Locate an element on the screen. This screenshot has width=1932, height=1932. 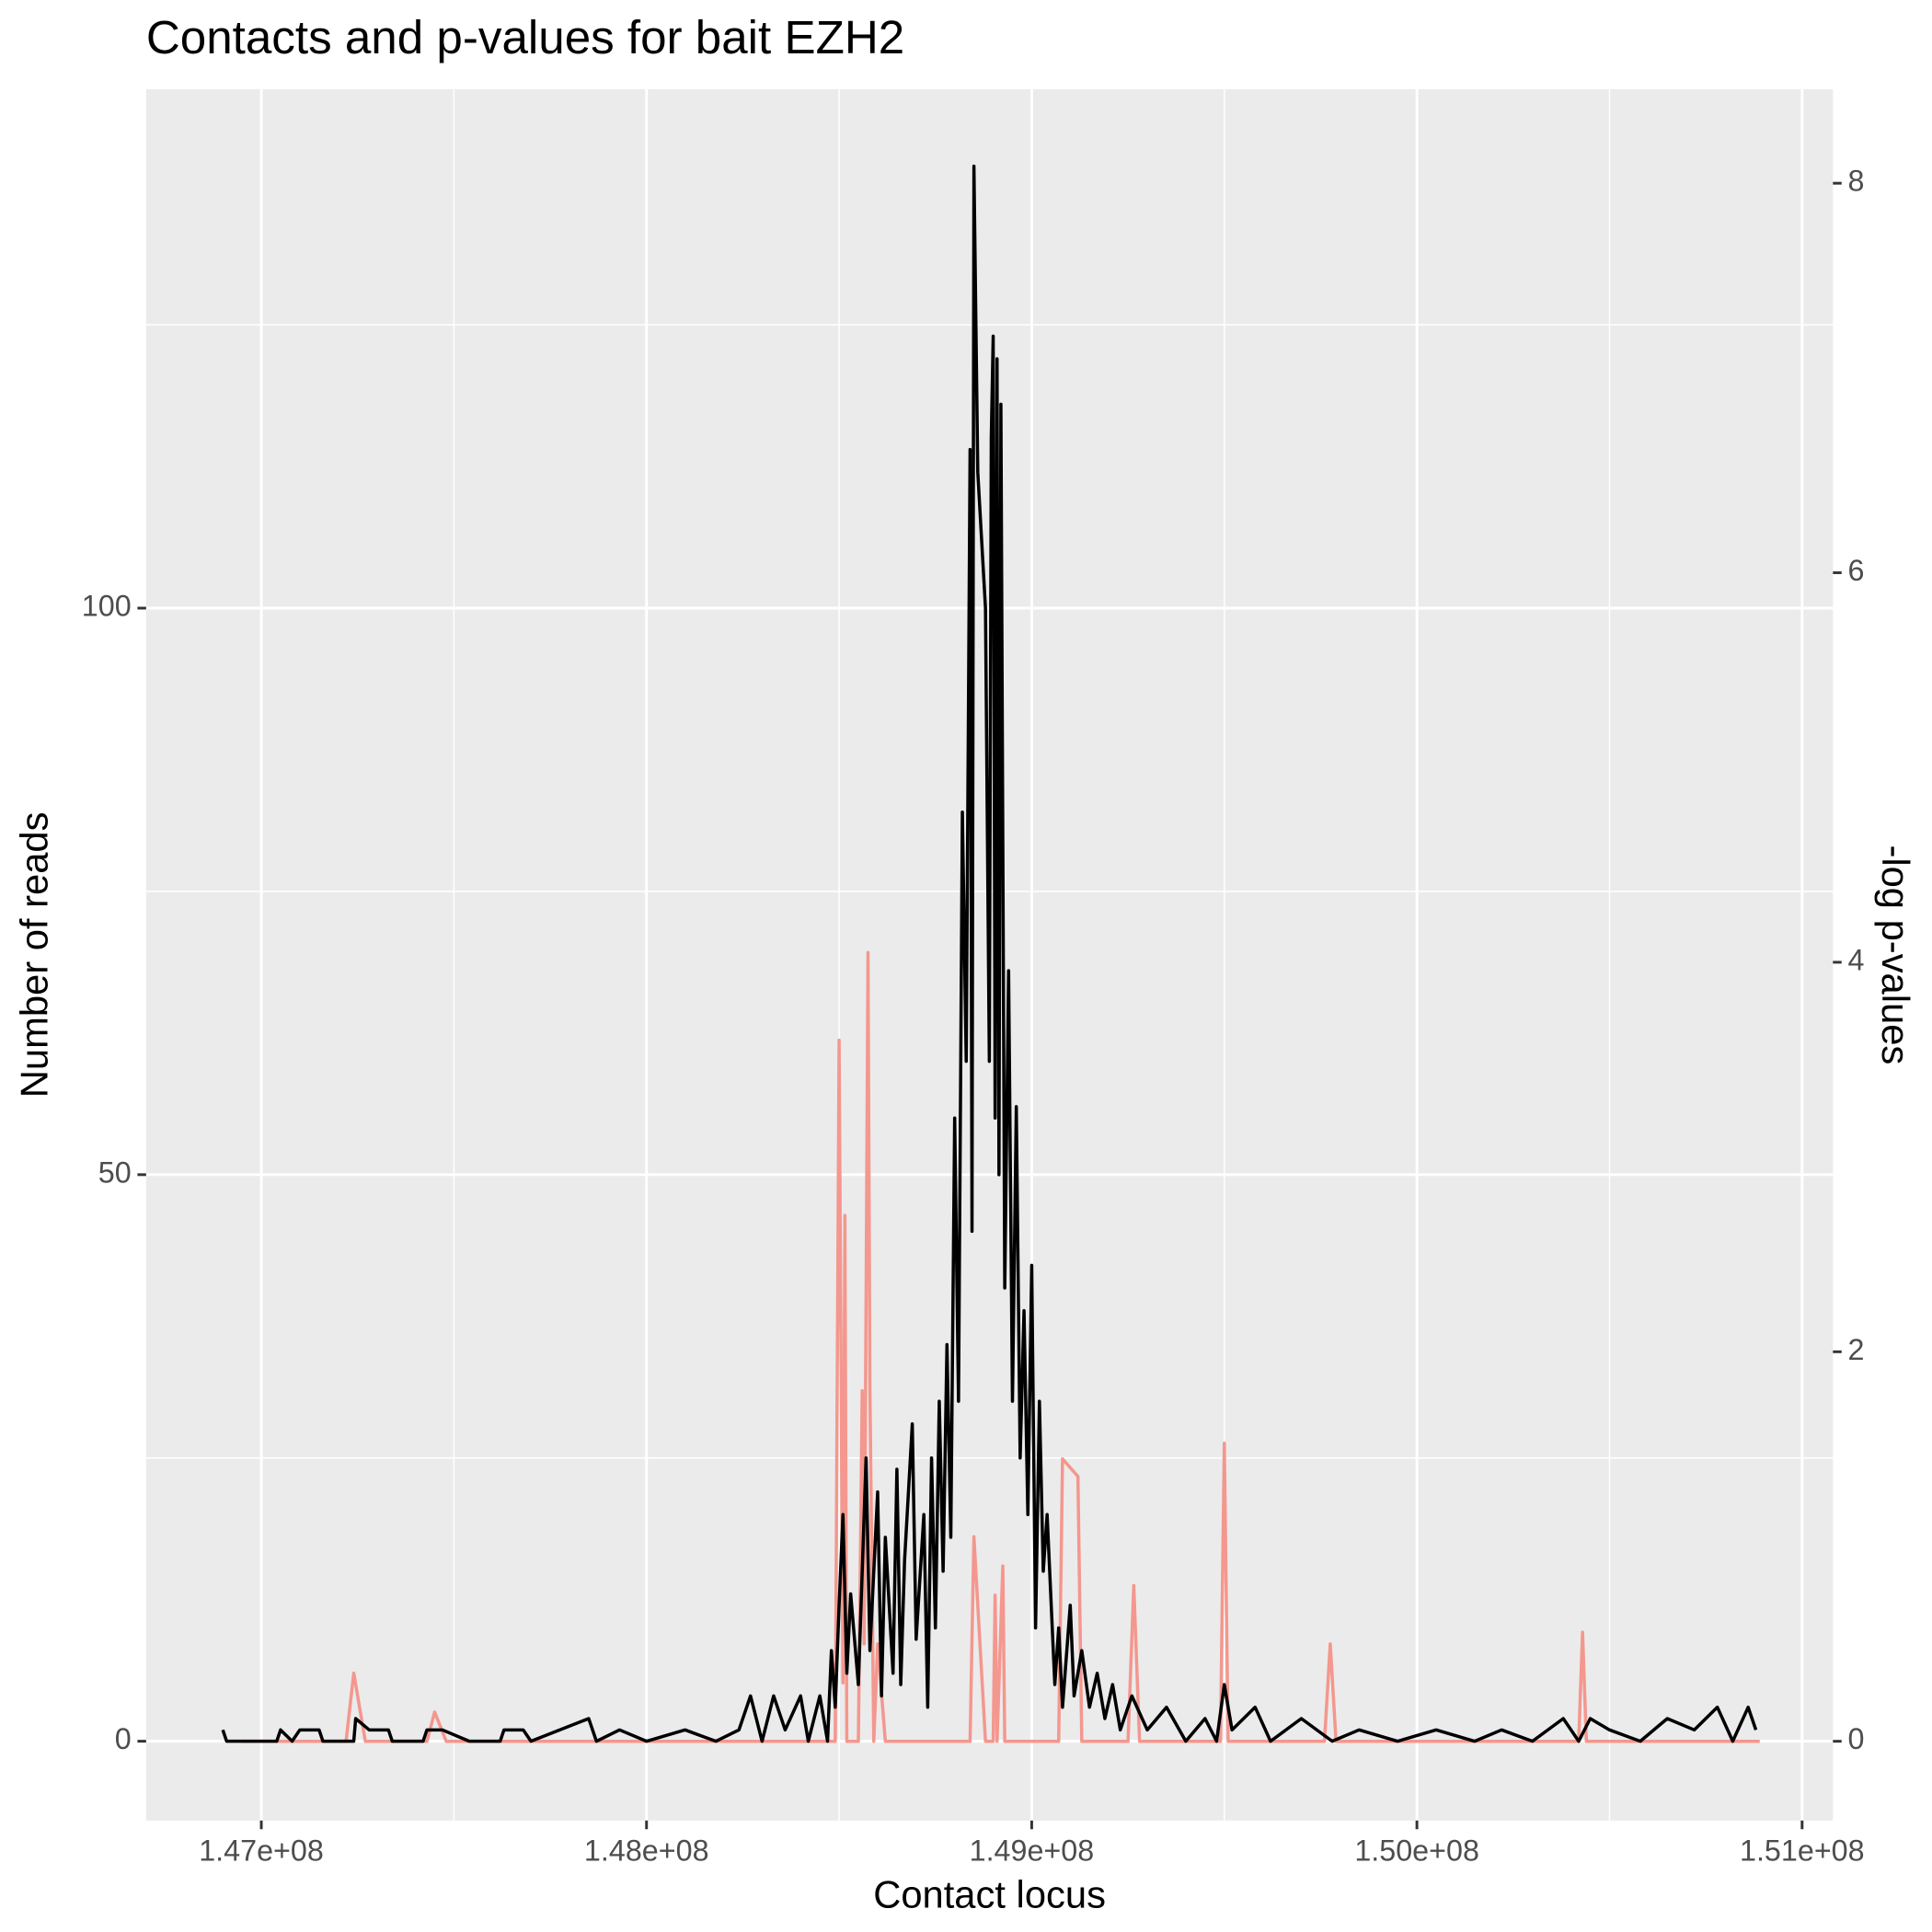
x-tick-label: 1.49e+08 is located at coordinates (1032, 1850).